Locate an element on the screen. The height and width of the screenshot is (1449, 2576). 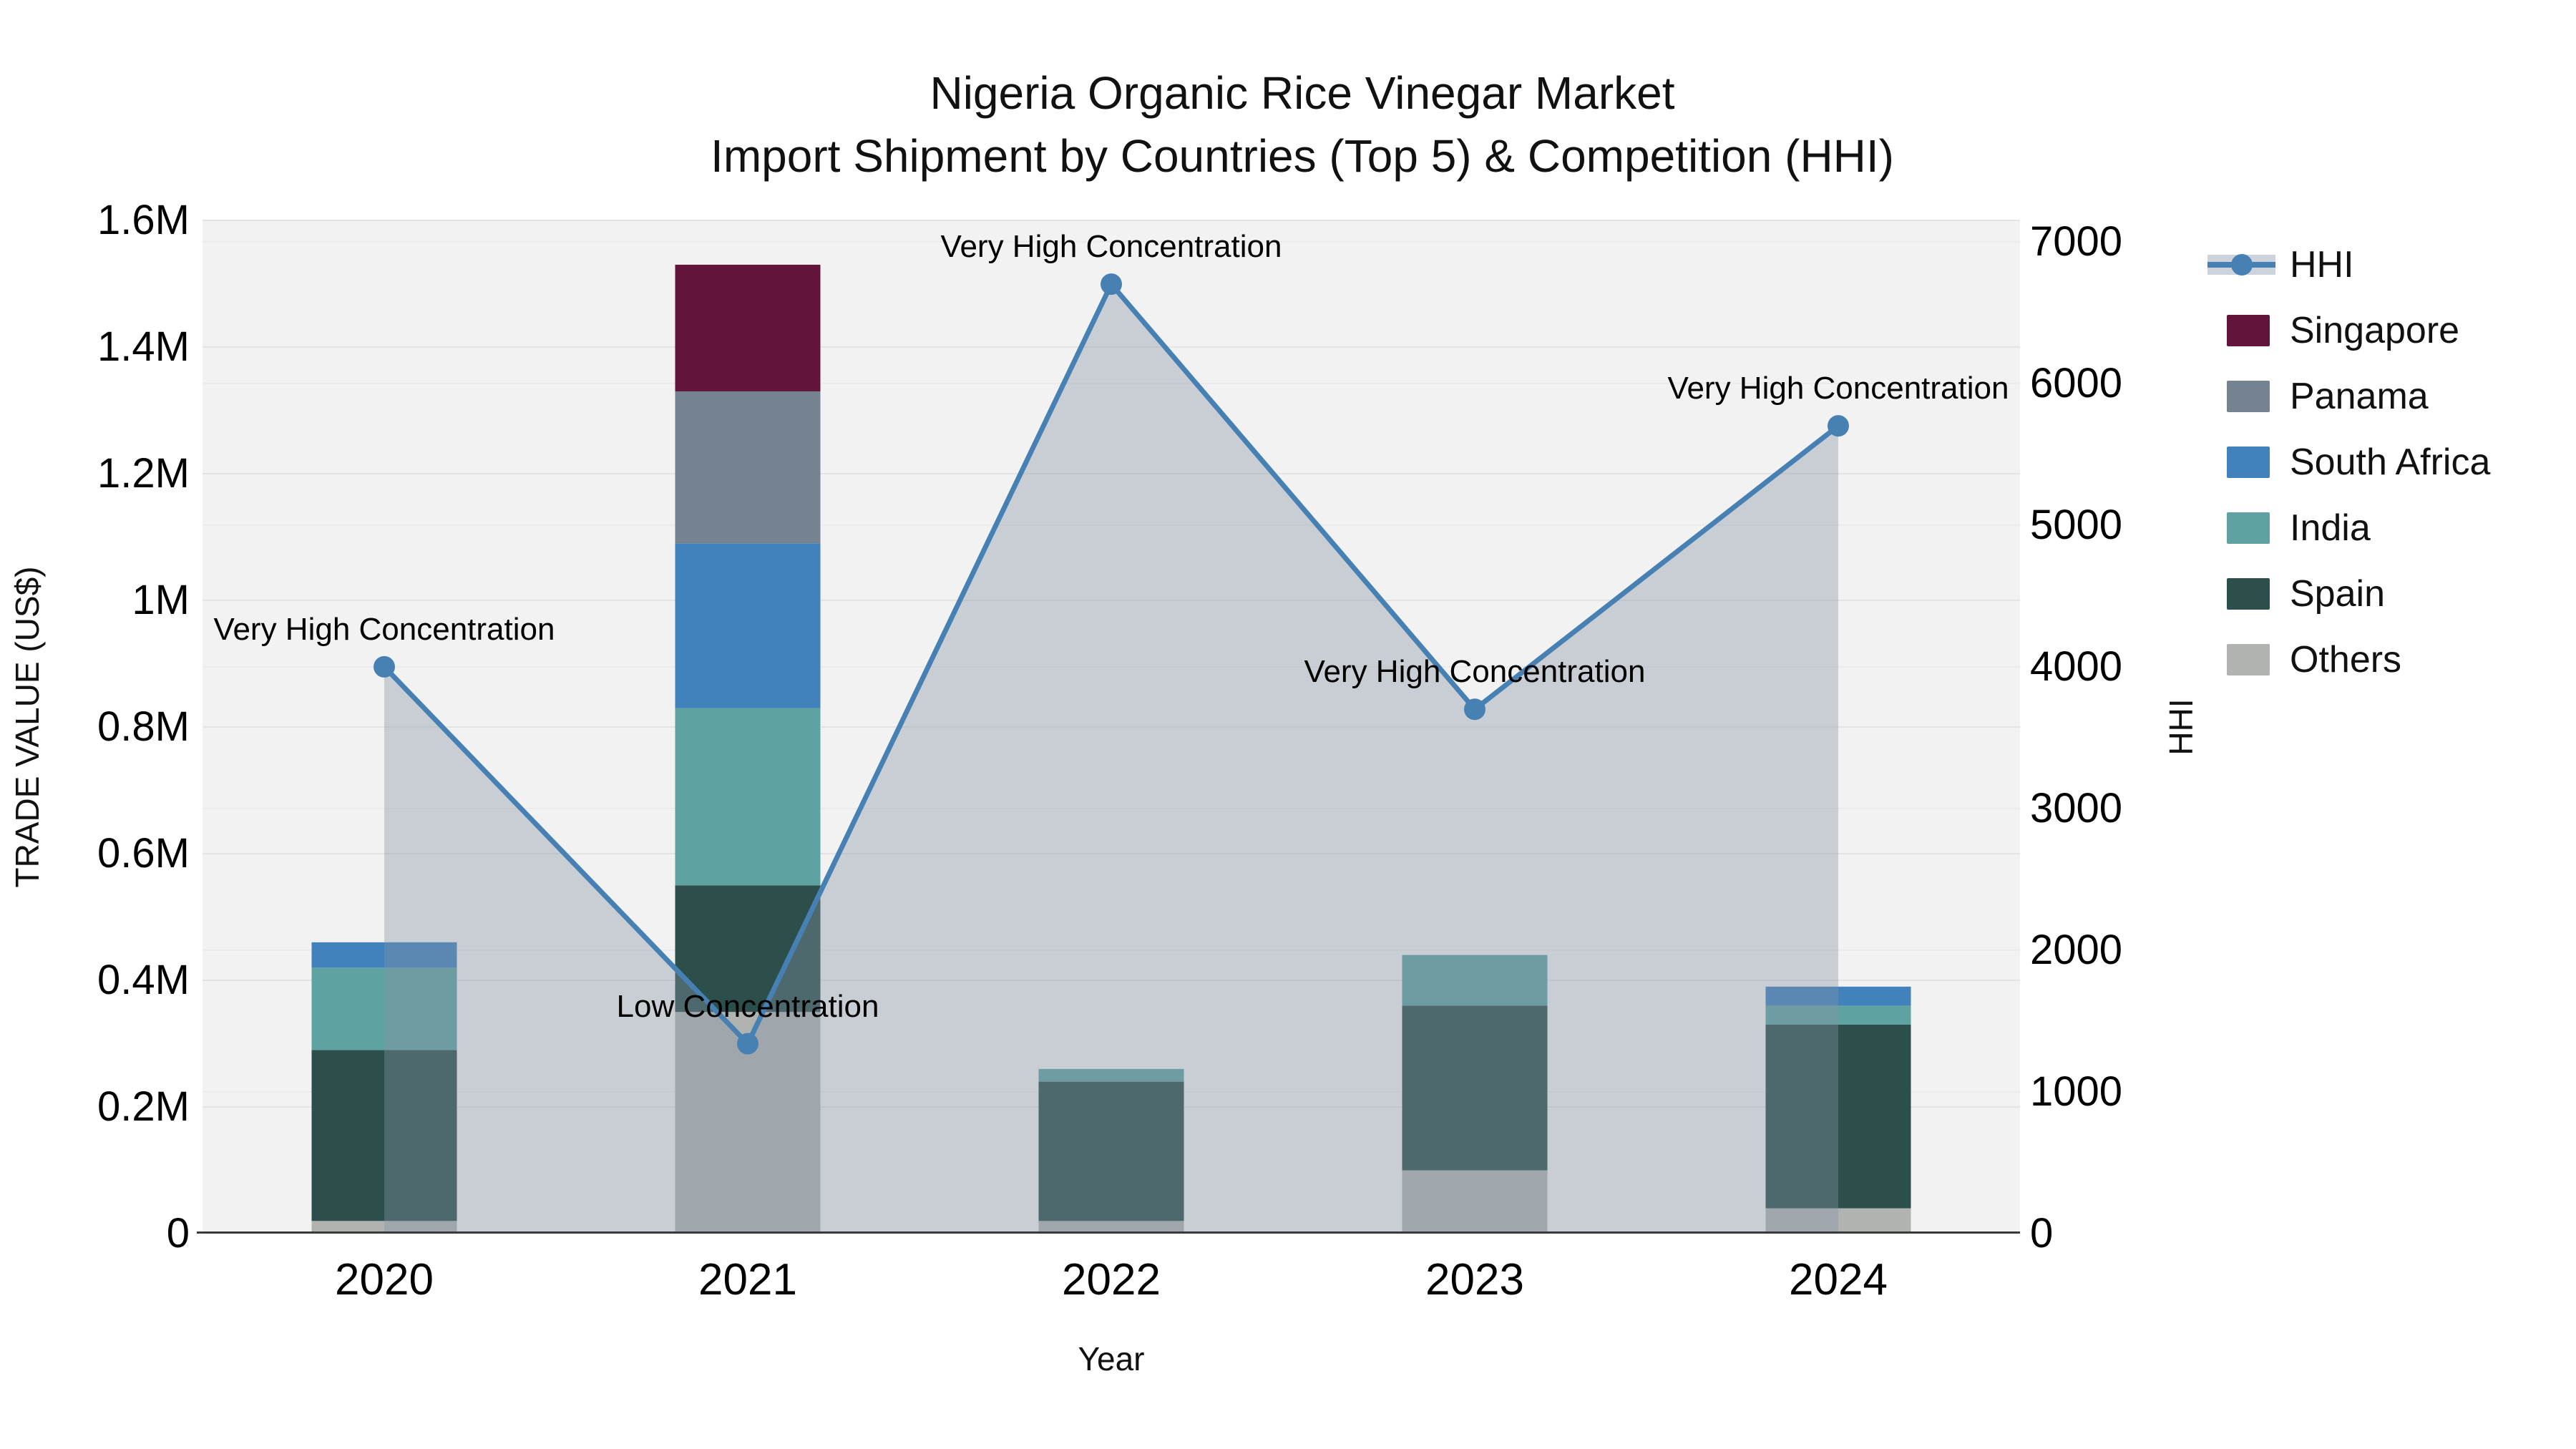
legend-label: Singapore is located at coordinates (2375, 330).